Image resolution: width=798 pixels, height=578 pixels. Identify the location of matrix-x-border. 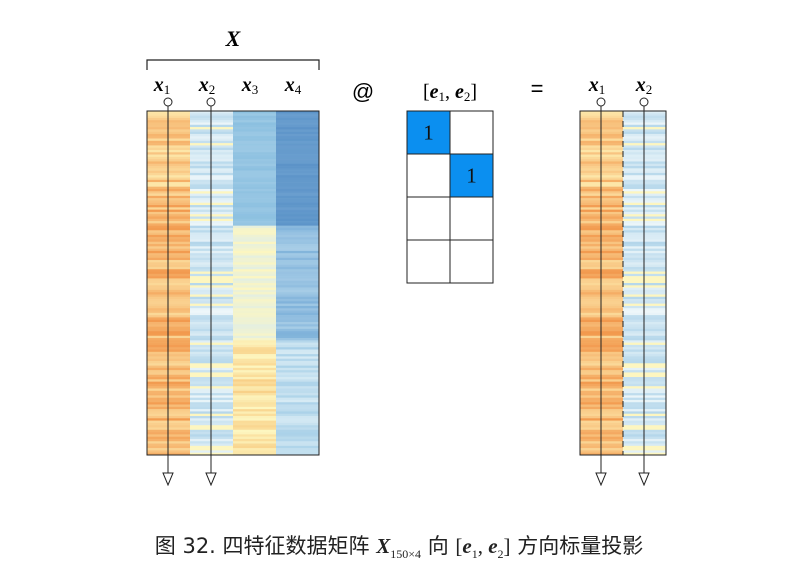
(233, 283).